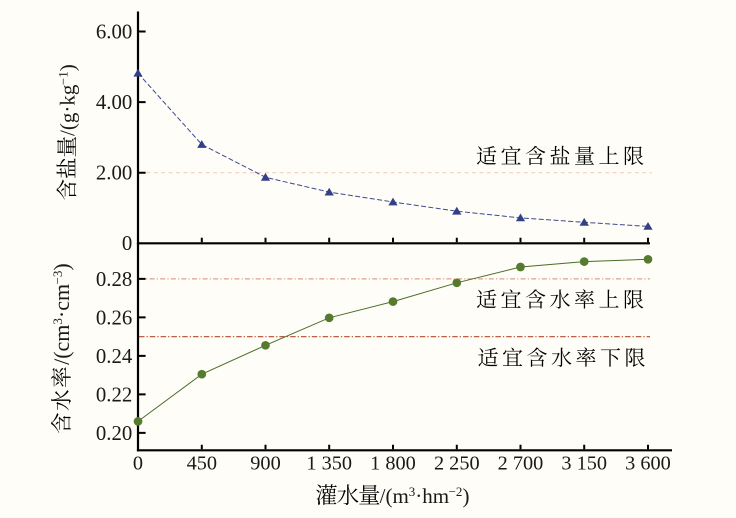  Describe the element at coordinates (63, 78) in the screenshot. I see `svg-text: −1` at that location.